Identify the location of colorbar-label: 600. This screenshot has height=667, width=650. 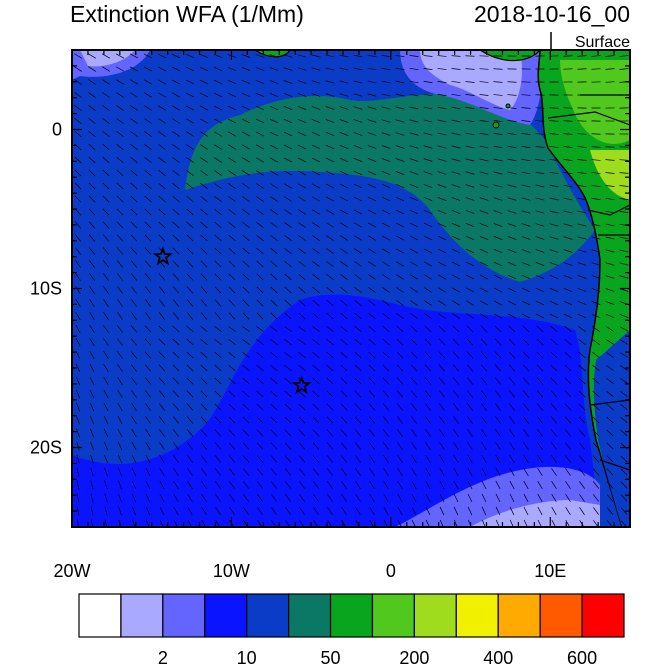
(582, 657).